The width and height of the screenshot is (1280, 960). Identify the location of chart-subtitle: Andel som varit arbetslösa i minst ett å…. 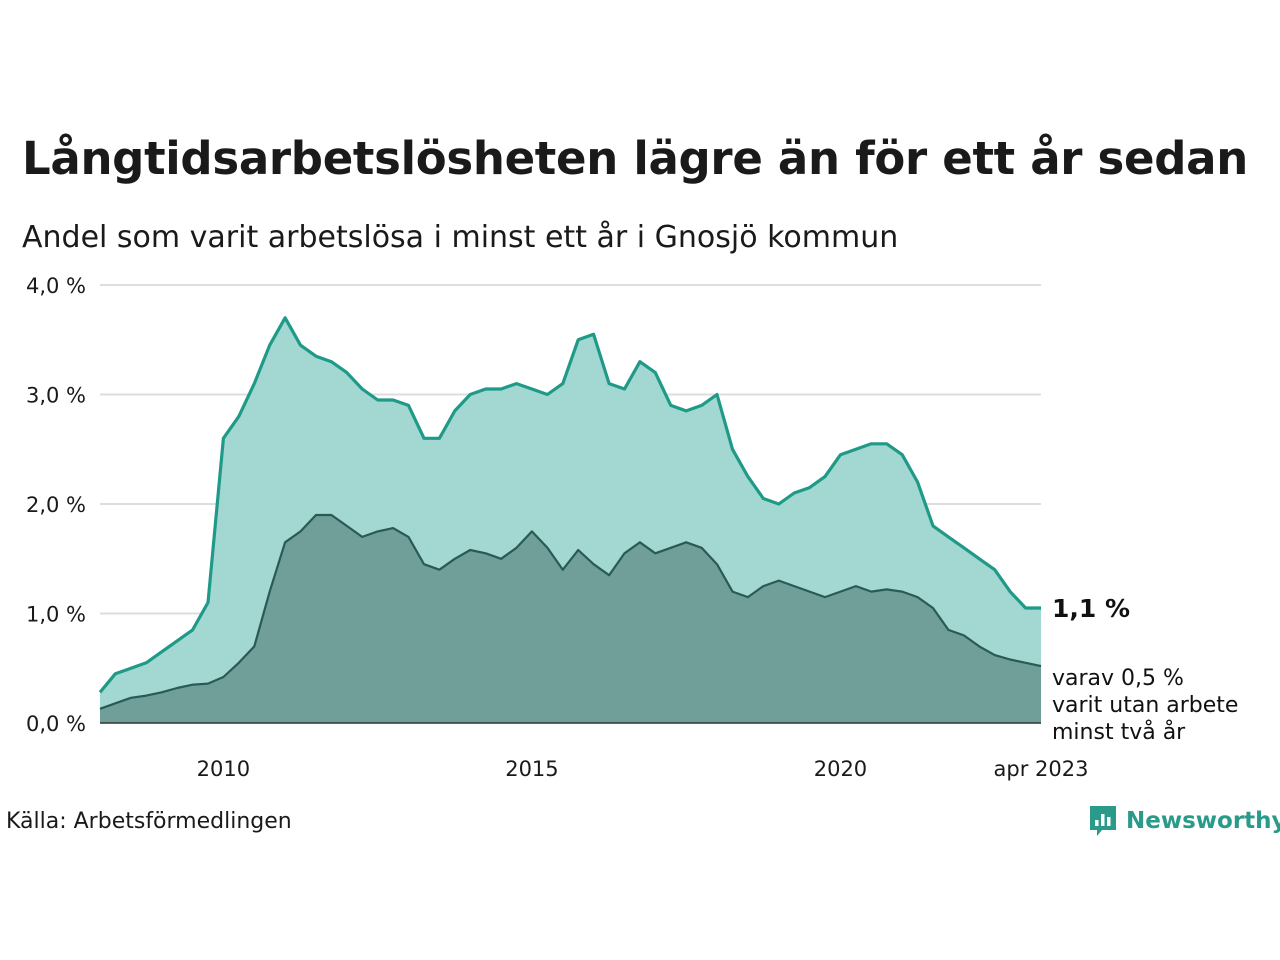
(460, 237).